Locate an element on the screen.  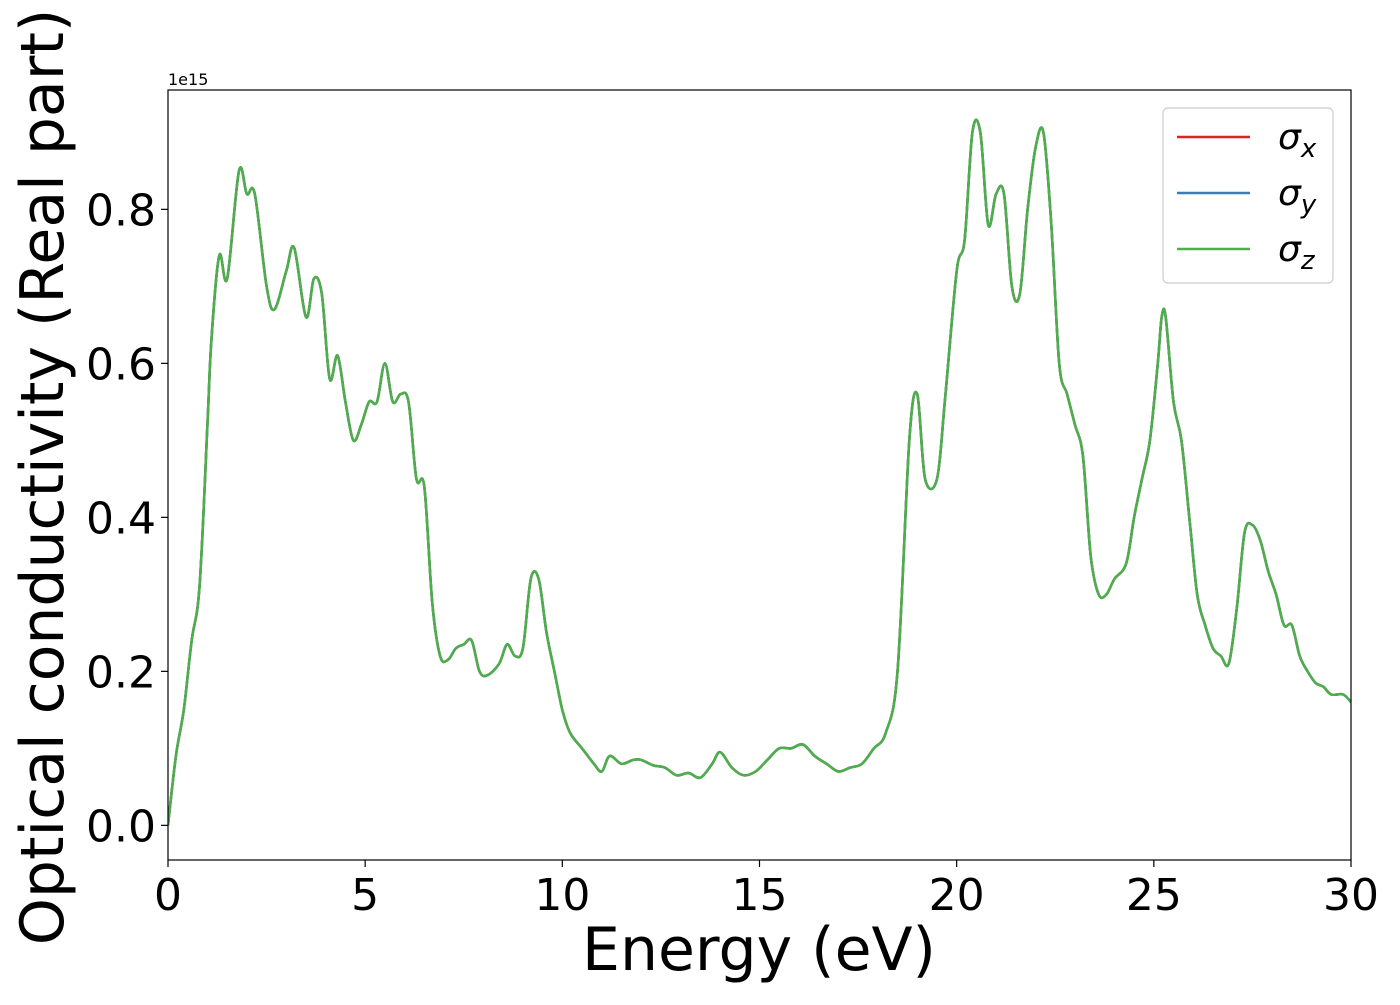
x-tick-label: 5 is located at coordinates (365, 895).